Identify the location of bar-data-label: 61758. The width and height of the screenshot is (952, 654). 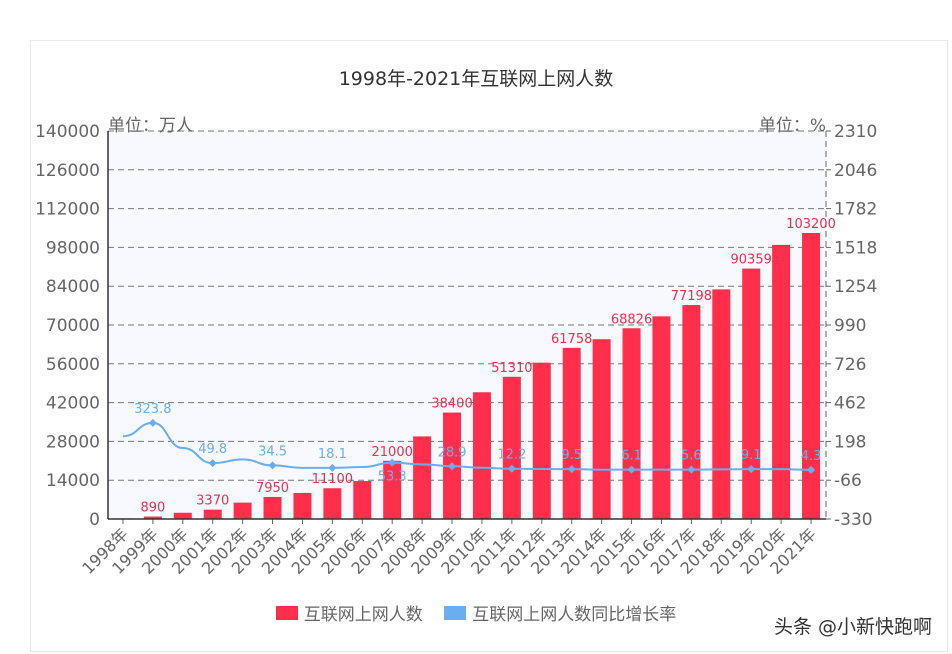
(571, 339).